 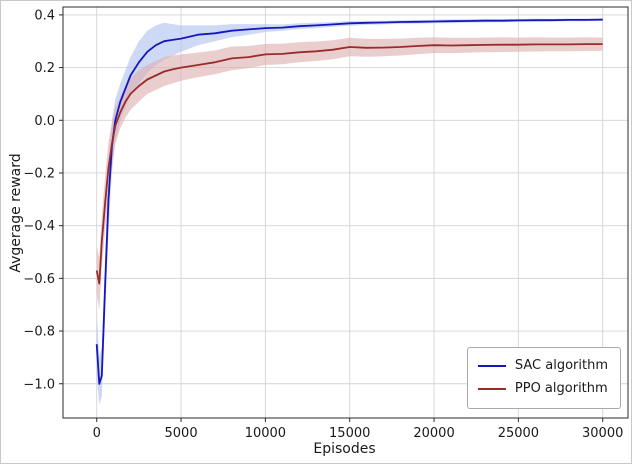 I want to click on legend-item-ppo: PPO algorithm, so click(x=542, y=388).